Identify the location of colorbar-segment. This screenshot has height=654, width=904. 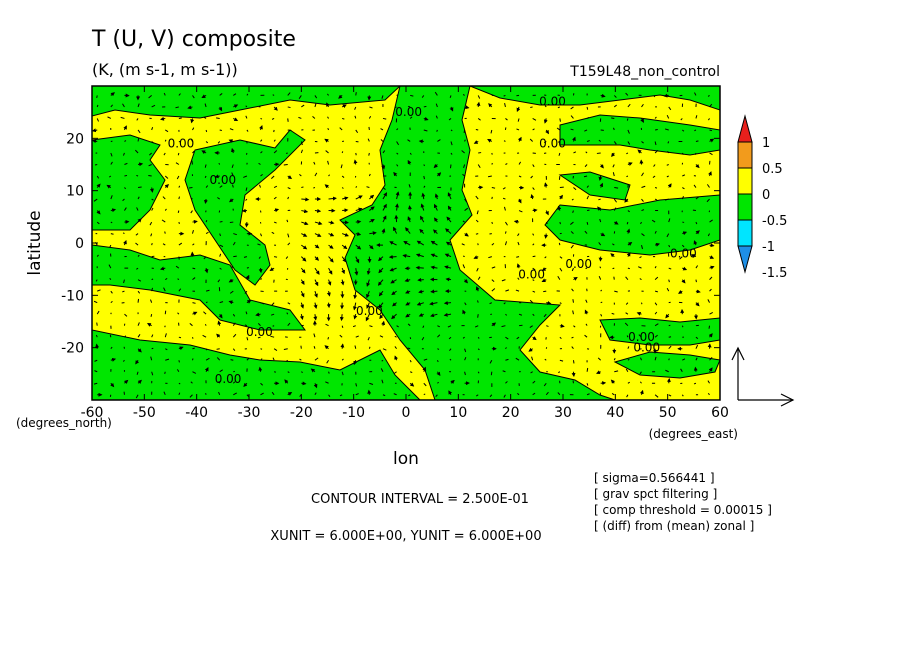
(745, 207).